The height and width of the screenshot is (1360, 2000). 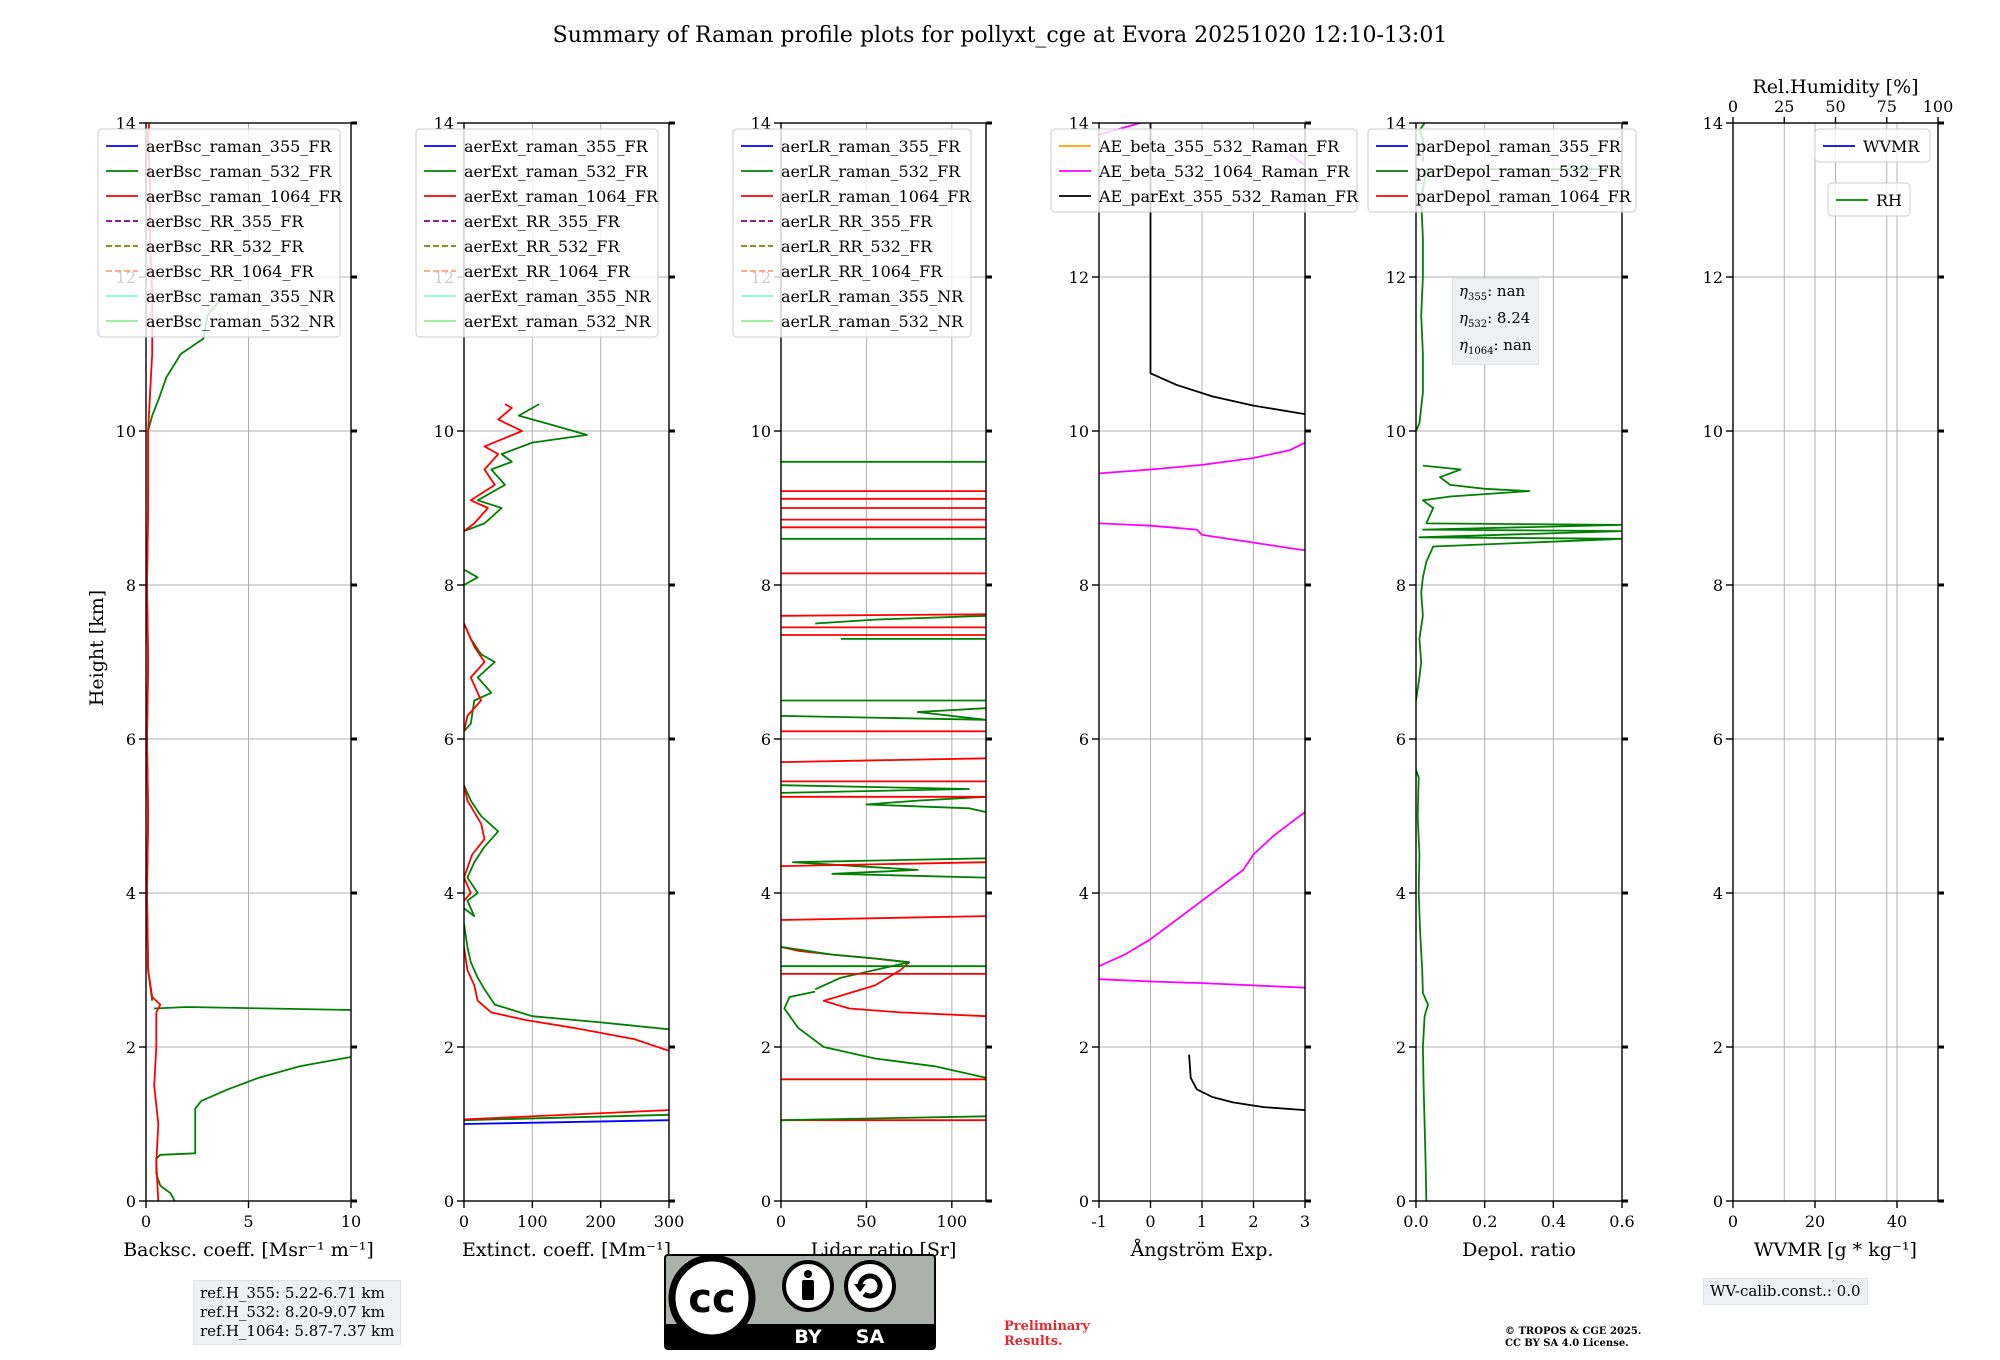 I want to click on cc-icon, so click(x=712, y=1298).